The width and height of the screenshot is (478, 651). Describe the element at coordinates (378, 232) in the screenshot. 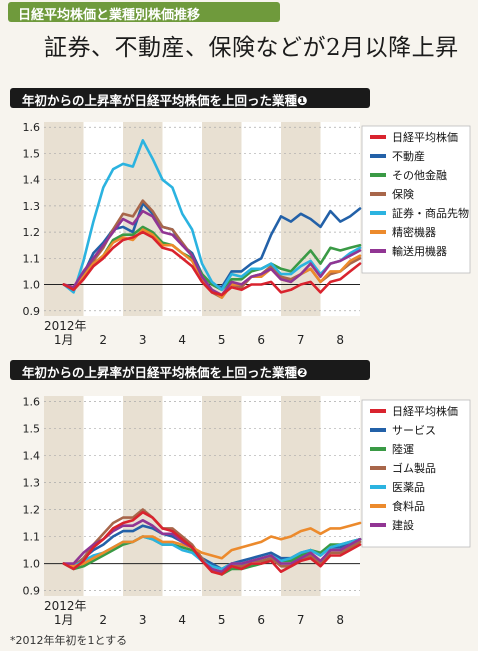

I see `legend-swatch-precision` at that location.